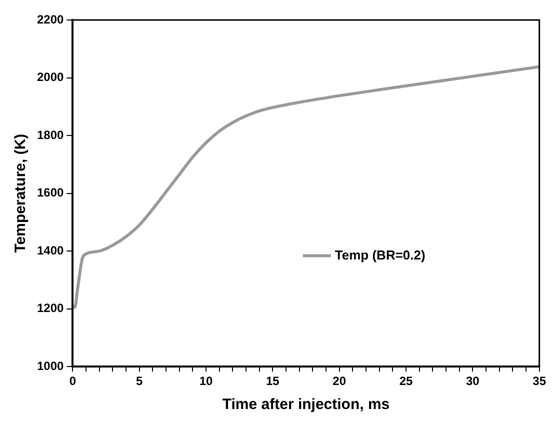 Image resolution: width=557 pixels, height=426 pixels. What do you see at coordinates (50, 308) in the screenshot?
I see `y-tick-label: 1200` at bounding box center [50, 308].